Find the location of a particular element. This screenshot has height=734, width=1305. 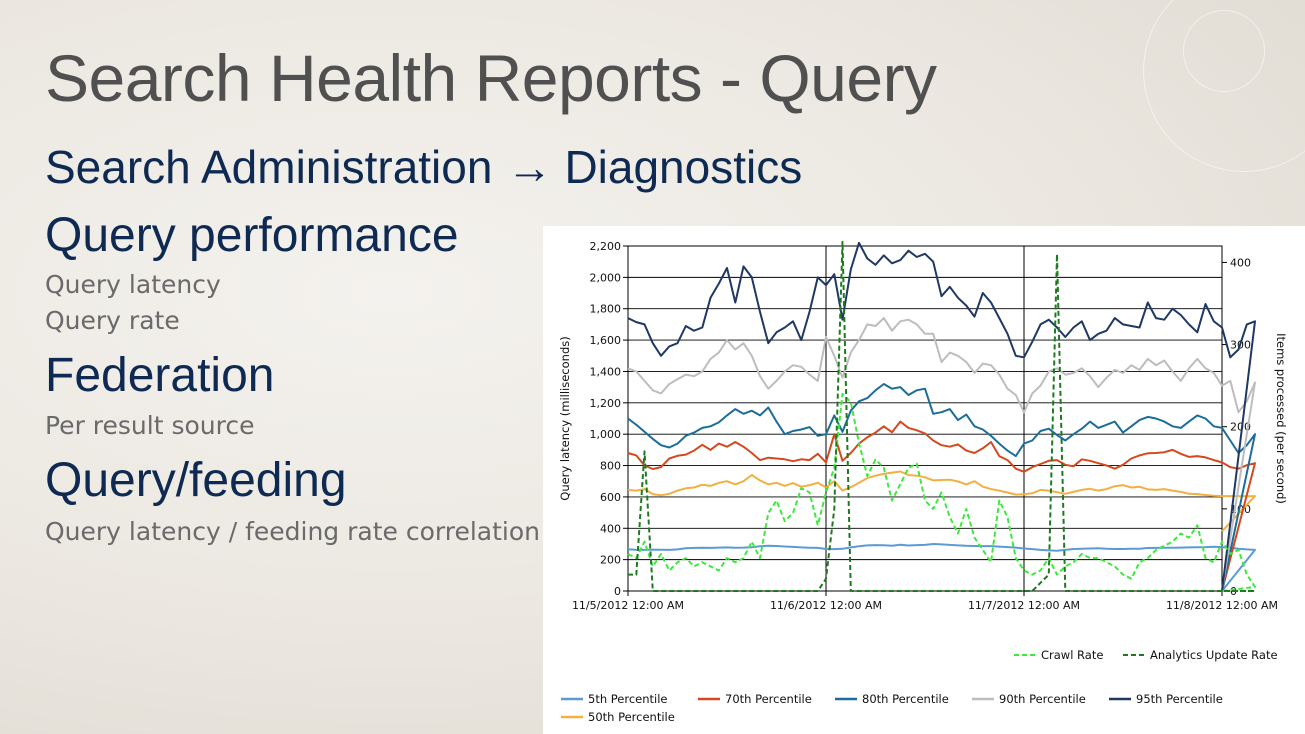

section-heading-query-performance: Query performance is located at coordinates (252, 235).